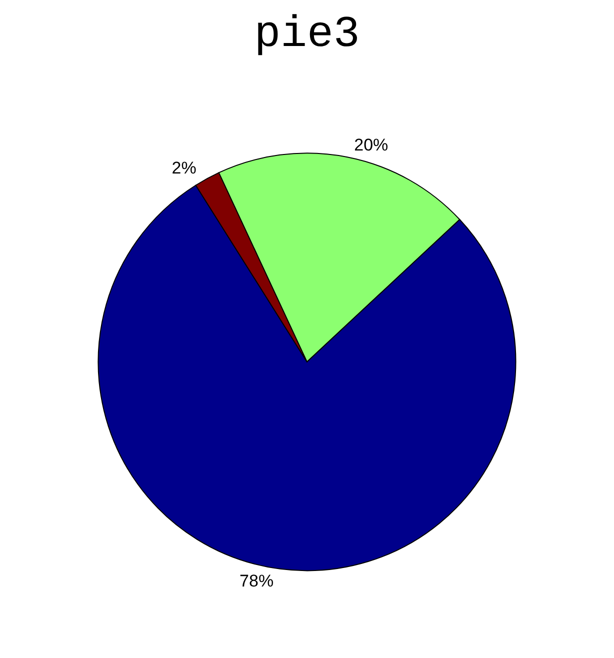 This screenshot has width=614, height=658. What do you see at coordinates (371, 145) in the screenshot?
I see `data-label: 20%` at bounding box center [371, 145].